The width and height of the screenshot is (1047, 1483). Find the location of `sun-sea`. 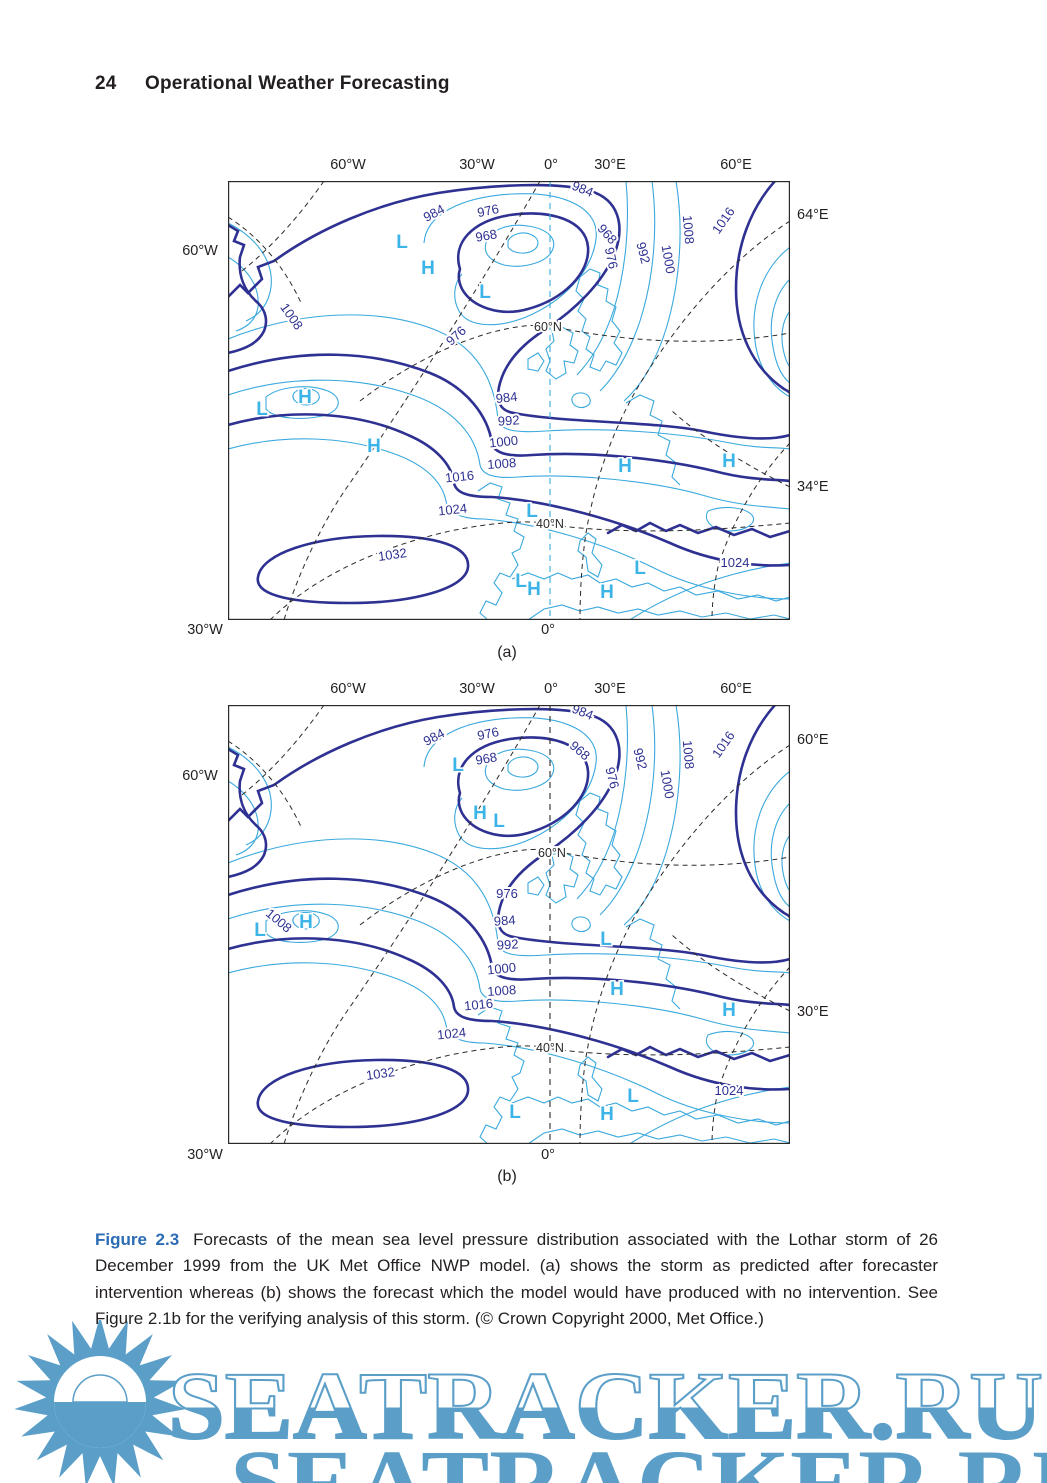

sun-sea is located at coordinates (100, 1425).